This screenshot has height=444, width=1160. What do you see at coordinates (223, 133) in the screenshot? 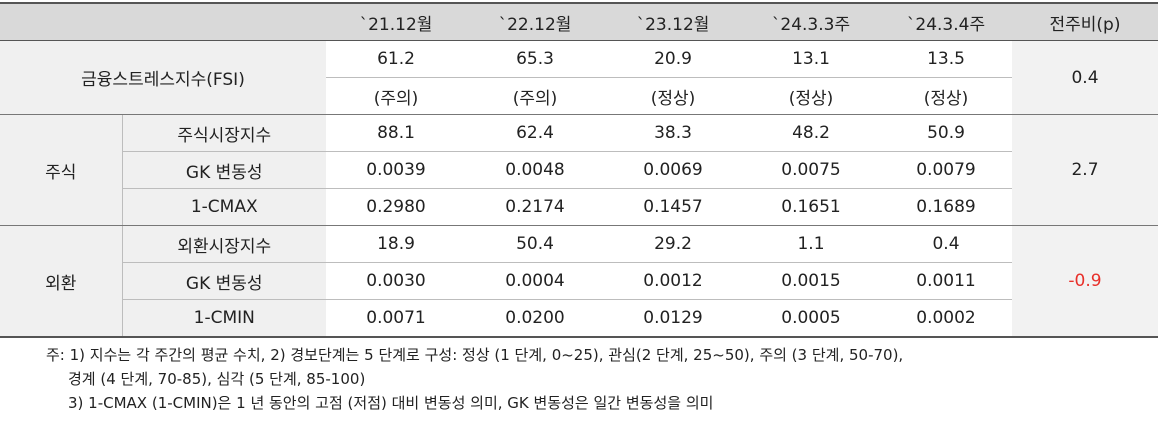
I see `stock-row-name: 주식시장지수` at bounding box center [223, 133].